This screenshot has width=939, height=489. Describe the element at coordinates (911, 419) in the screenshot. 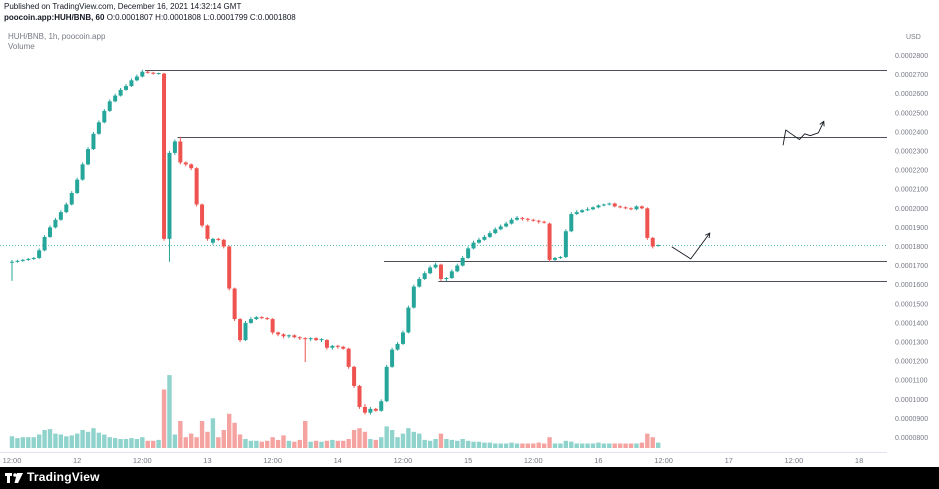

I see `y-tick-label: 0.0000900` at that location.